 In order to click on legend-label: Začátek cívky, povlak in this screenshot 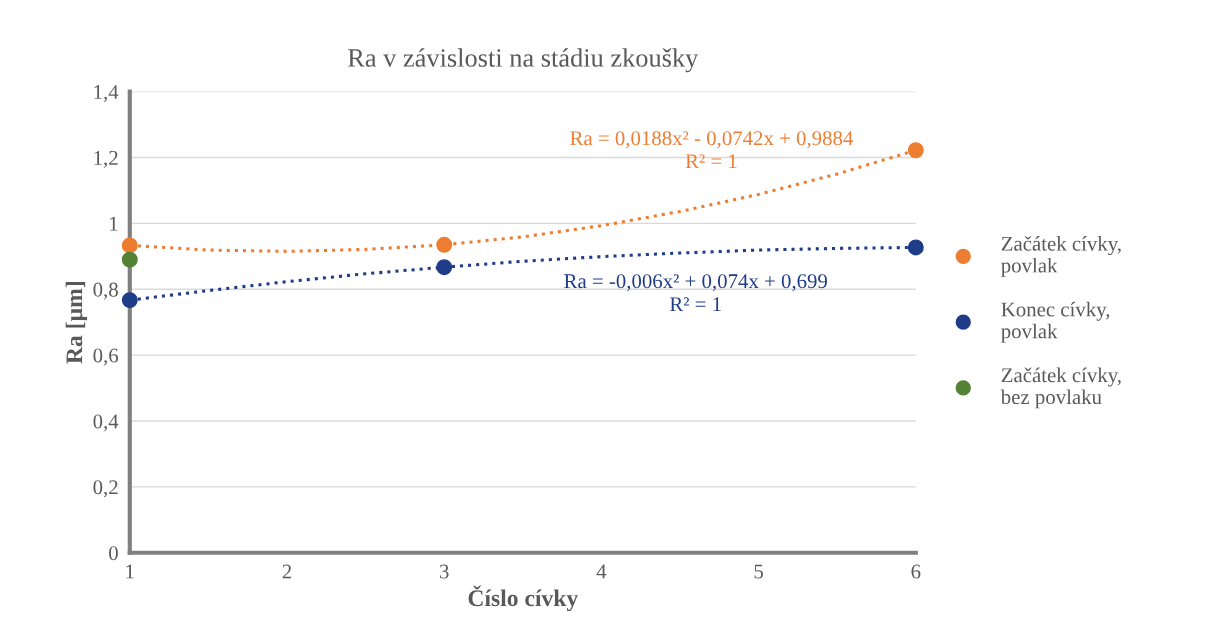, I will do `click(1061, 256)`.